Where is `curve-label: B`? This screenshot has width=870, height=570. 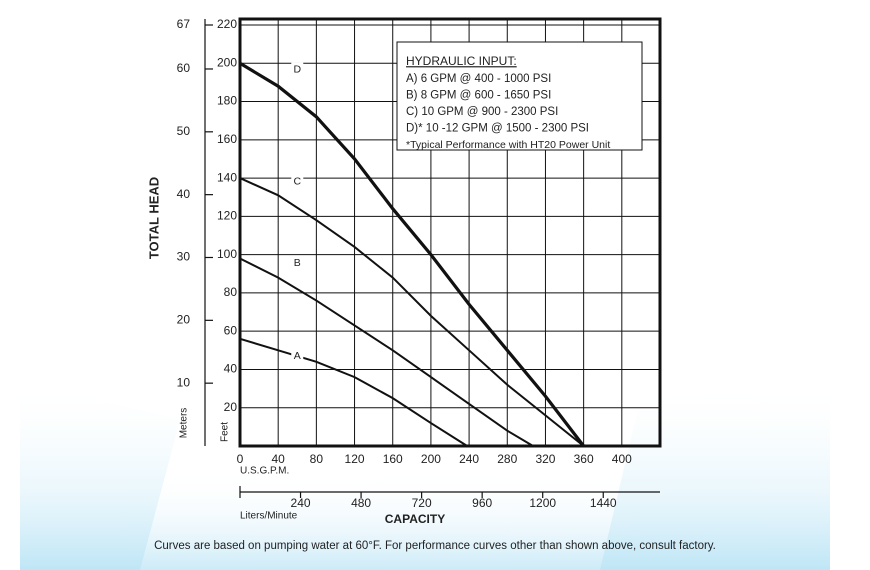 curve-label: B is located at coordinates (297, 263).